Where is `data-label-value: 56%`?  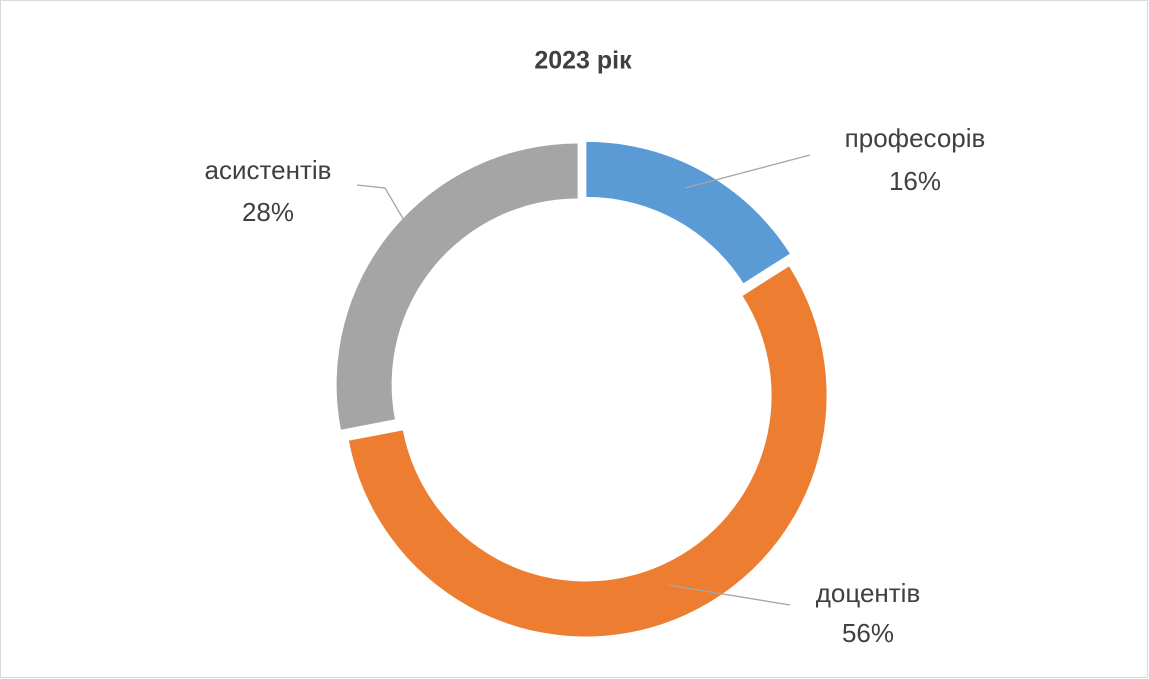
data-label-value: 56% is located at coordinates (868, 633).